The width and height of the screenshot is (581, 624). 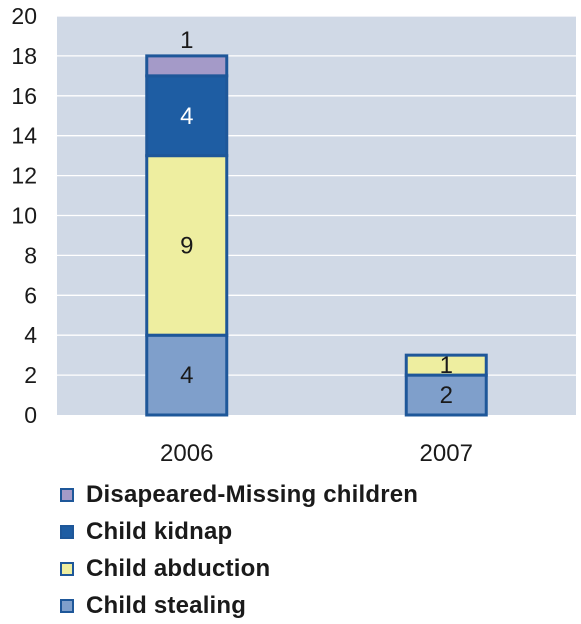 I want to click on y-tick-label-8: 8, so click(x=30, y=255).